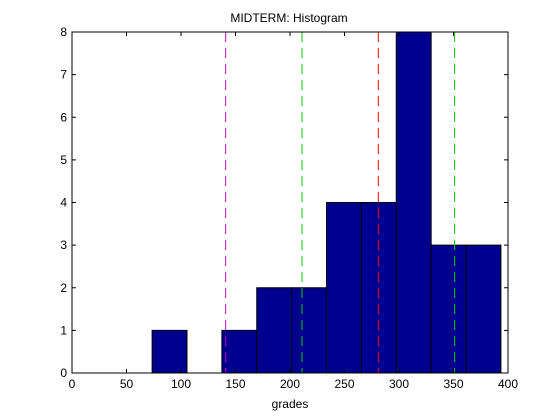  I want to click on y-tick-label-5: 5, so click(63, 160).